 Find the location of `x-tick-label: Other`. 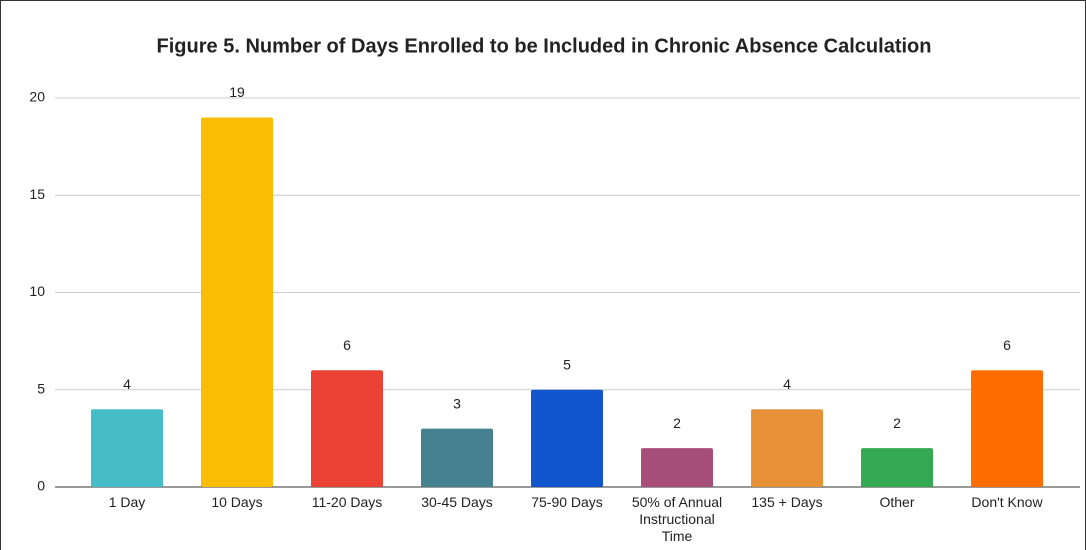

x-tick-label: Other is located at coordinates (897, 502).